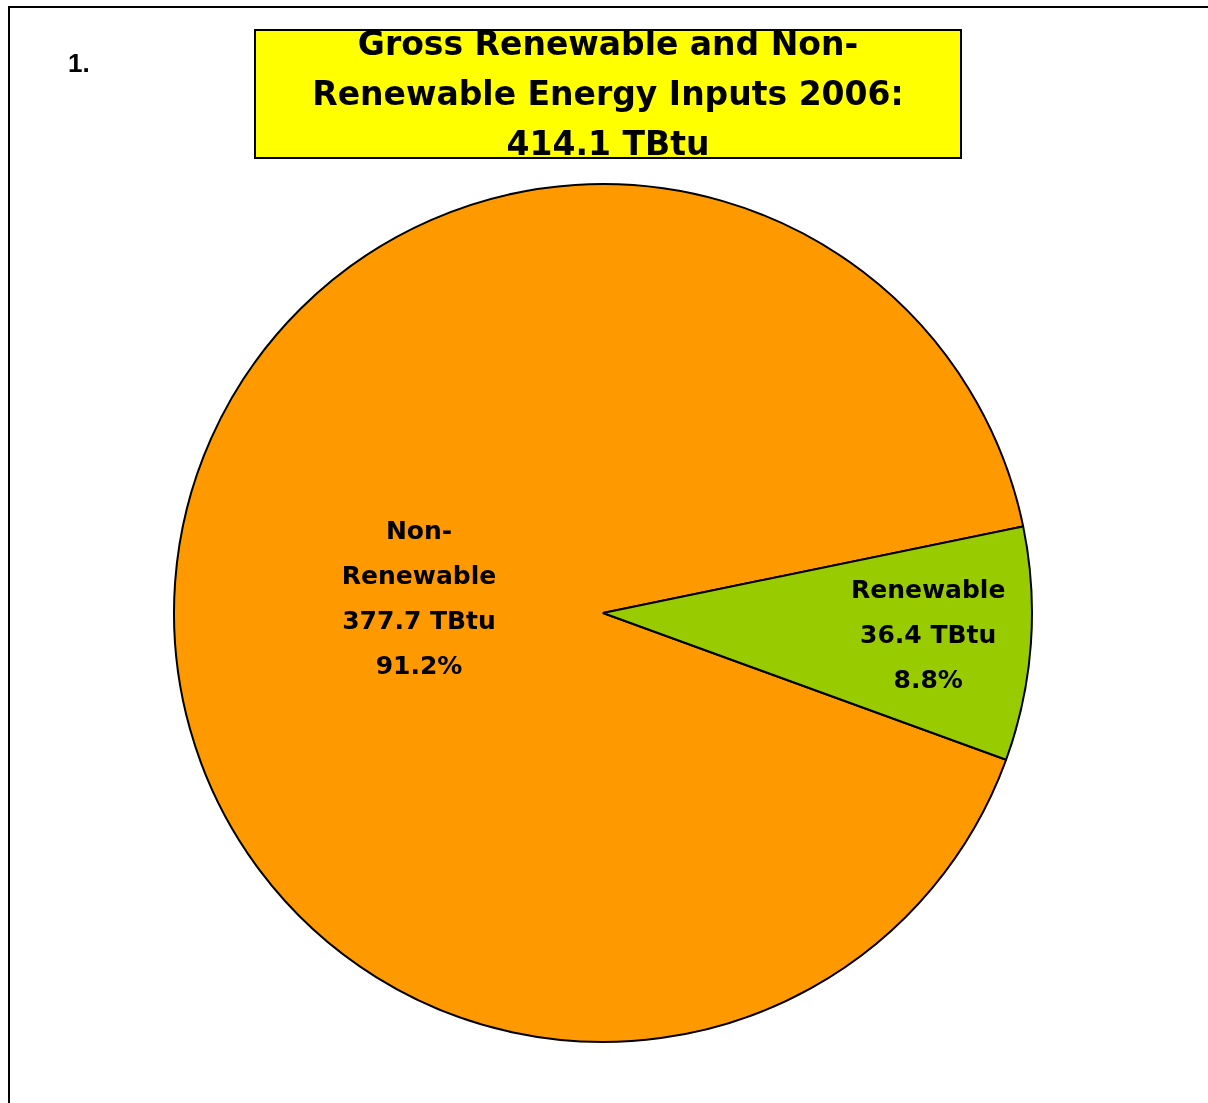  I want to click on slice-label: Non-Renewable, so click(419, 552).